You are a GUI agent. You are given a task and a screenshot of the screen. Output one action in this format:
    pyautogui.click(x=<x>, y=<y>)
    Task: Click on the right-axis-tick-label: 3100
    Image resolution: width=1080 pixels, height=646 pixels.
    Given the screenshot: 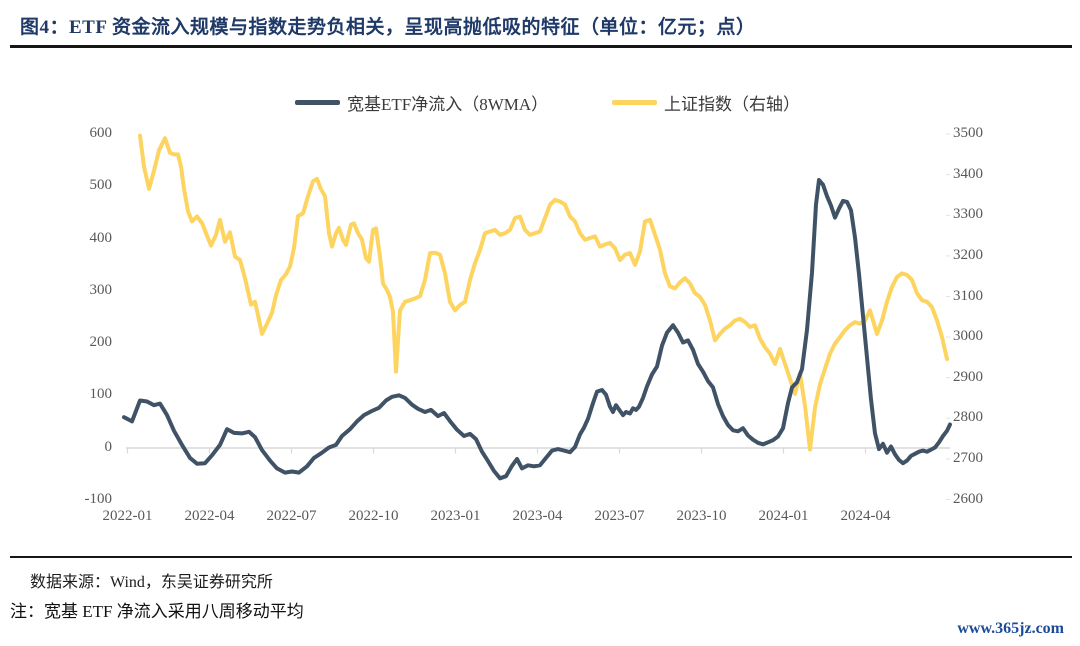 What is the action you would take?
    pyautogui.click(x=968, y=295)
    